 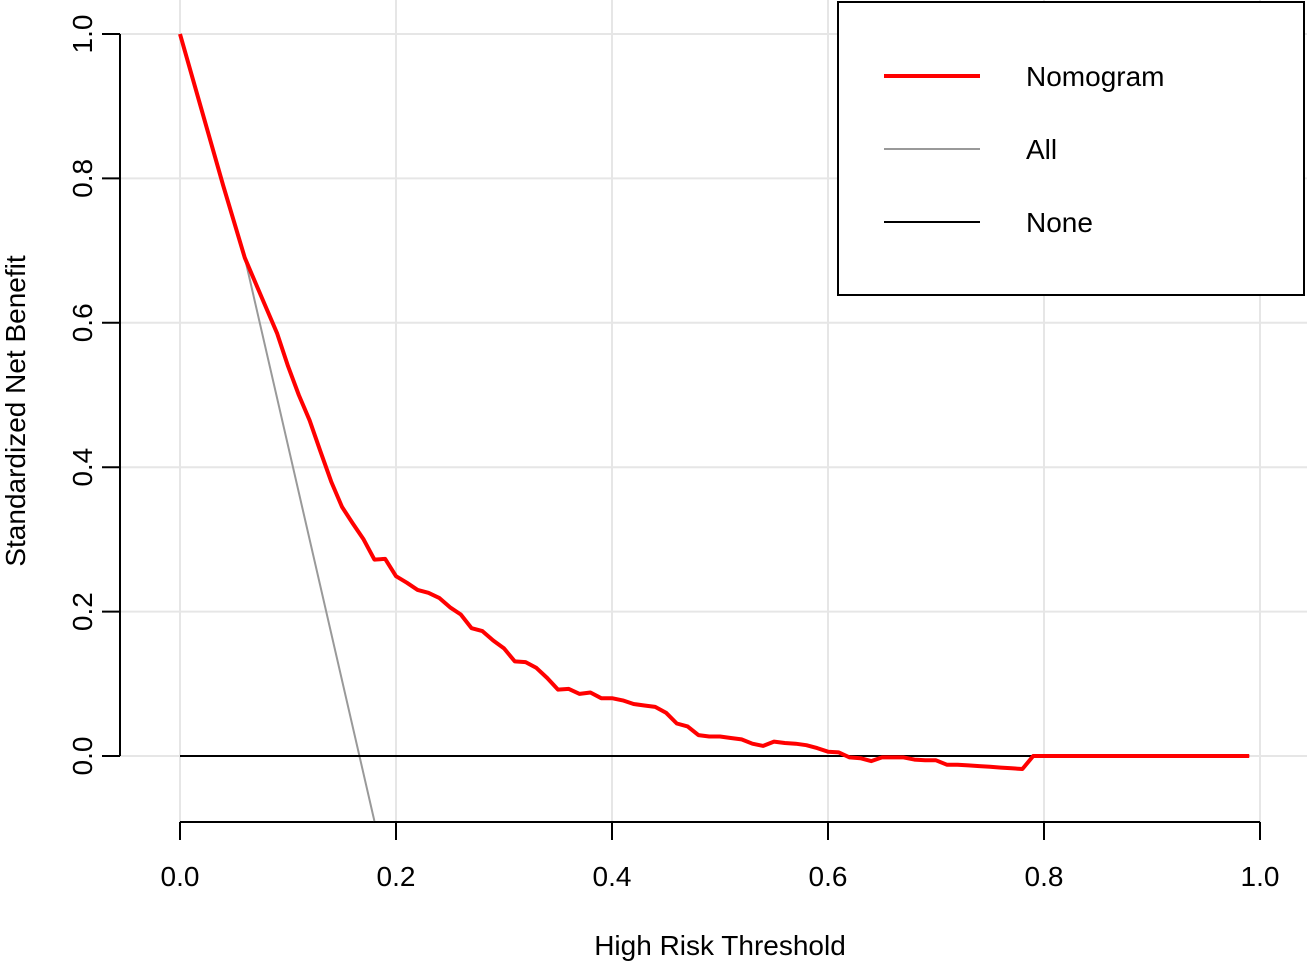 I want to click on series-line-all, so click(x=277, y=427).